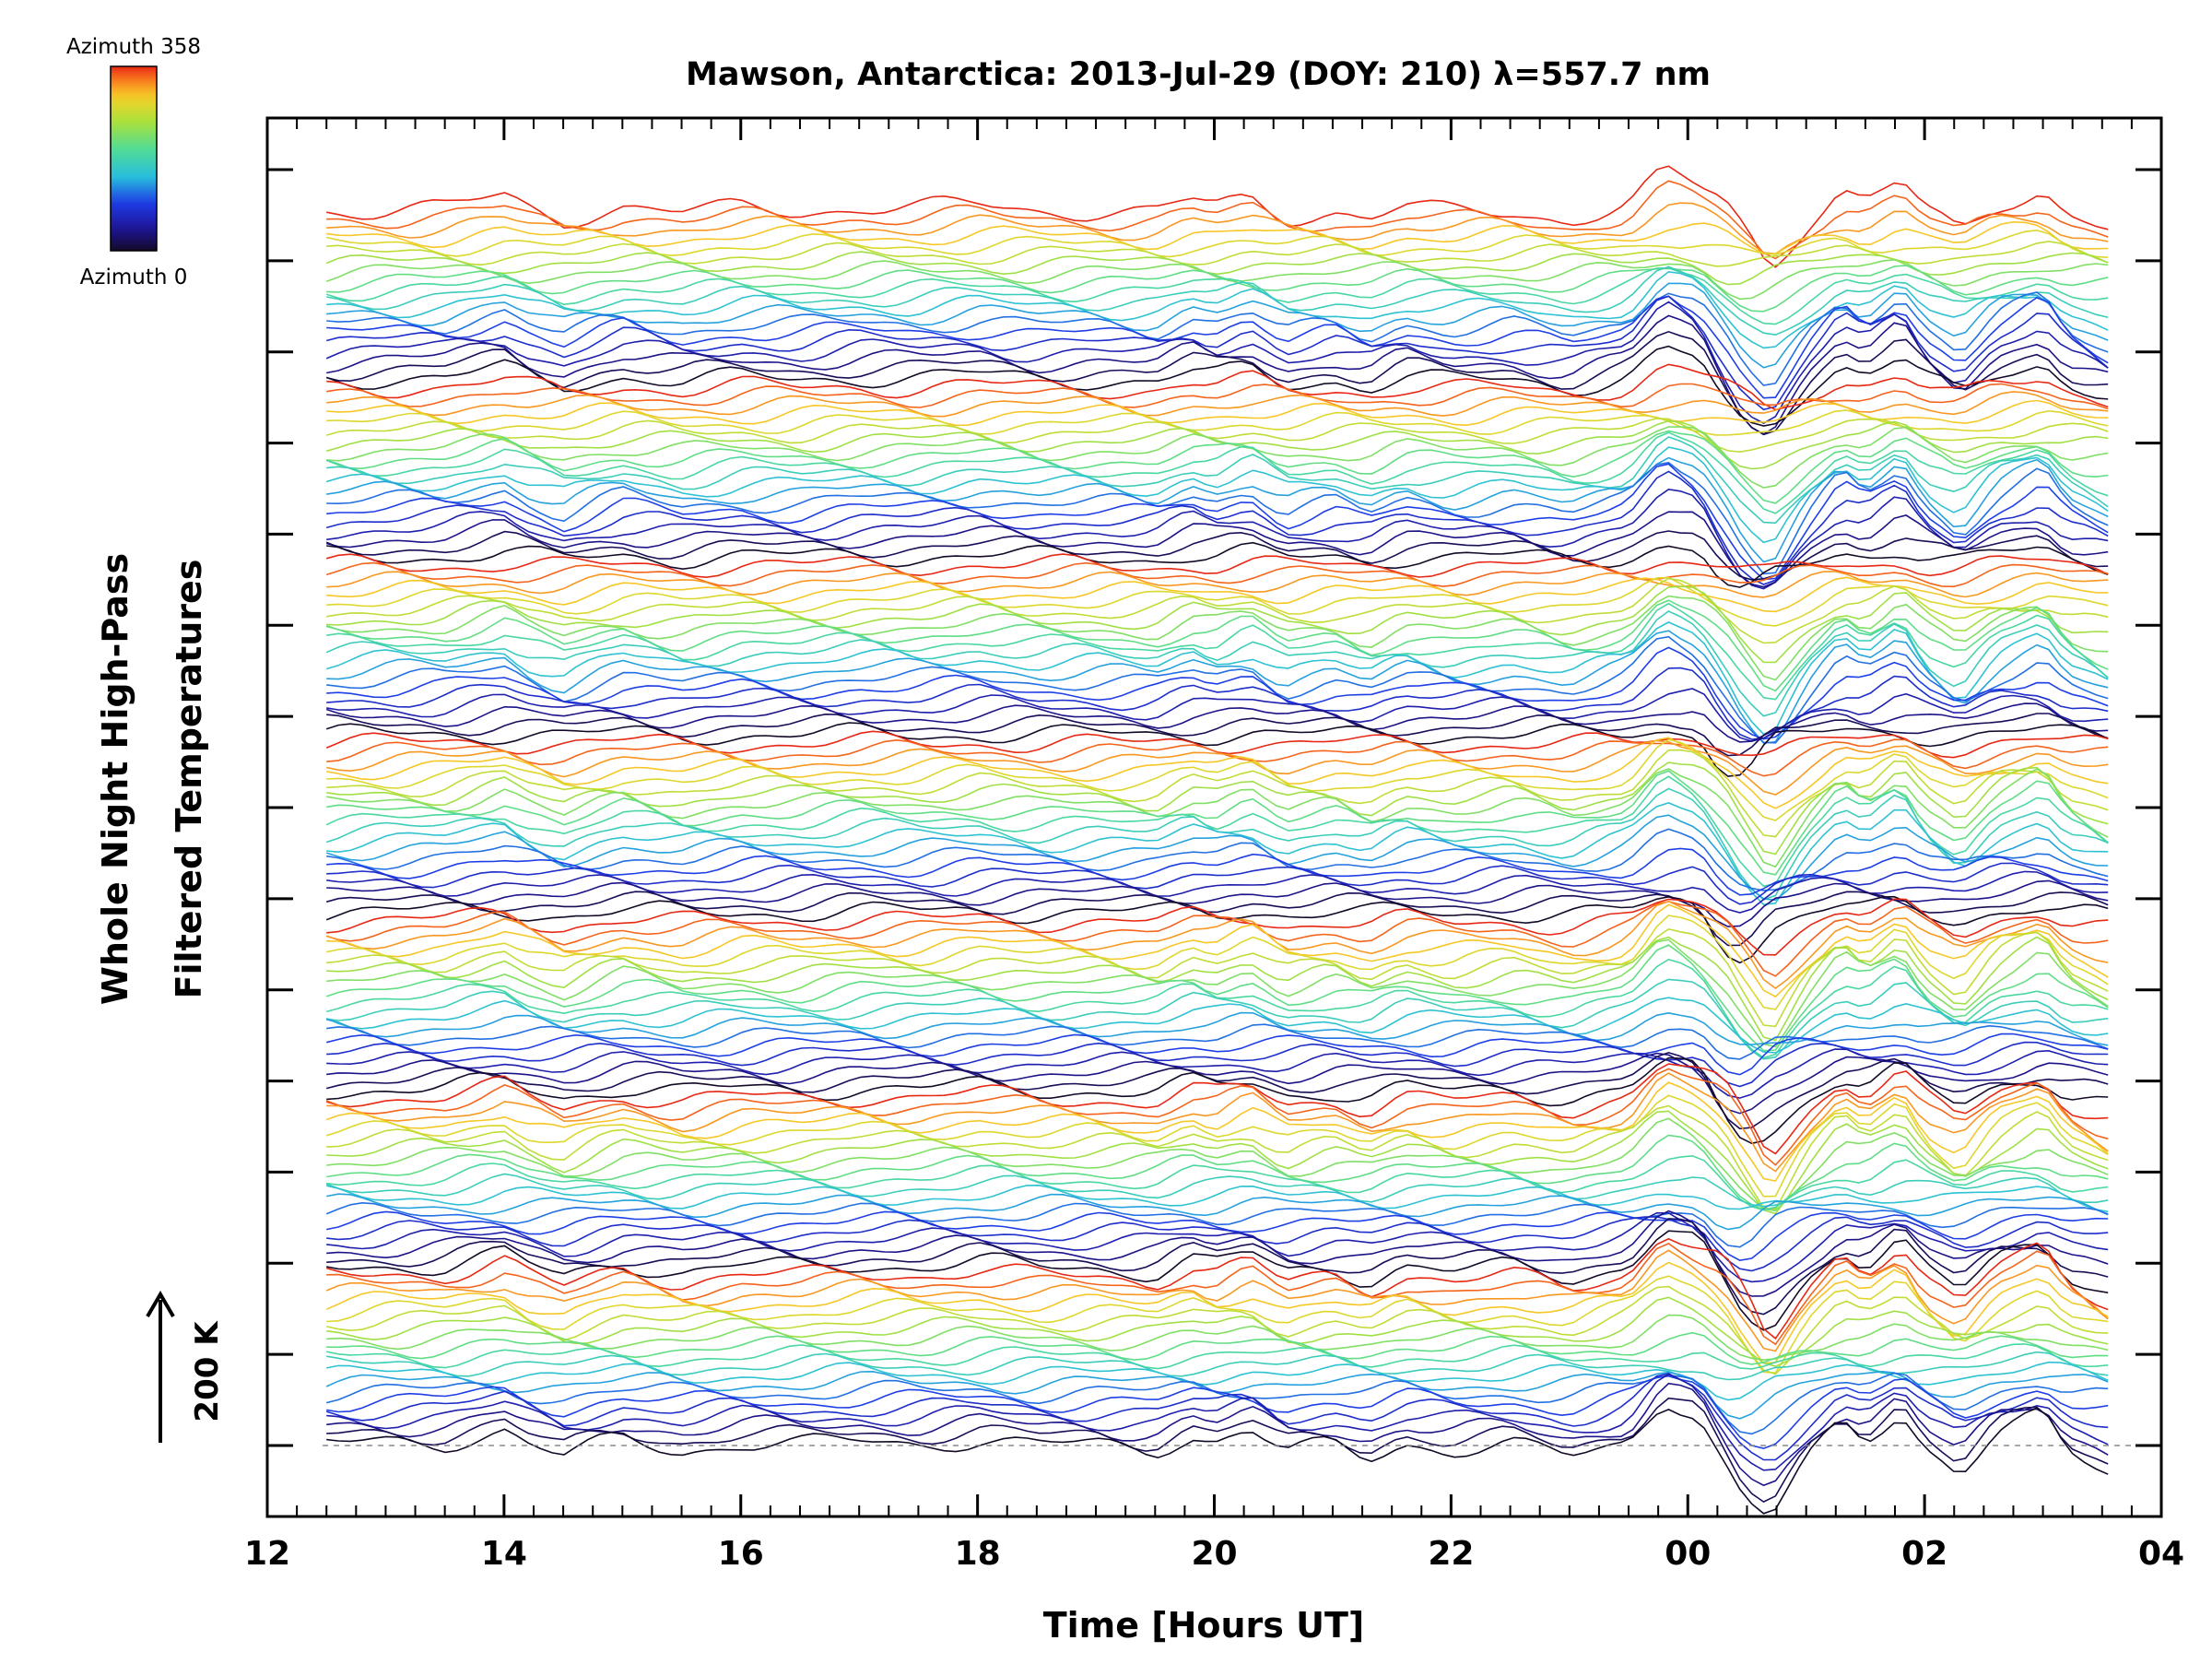 The width and height of the screenshot is (2212, 1664). I want to click on x-tick-label: 00, so click(1688, 1554).